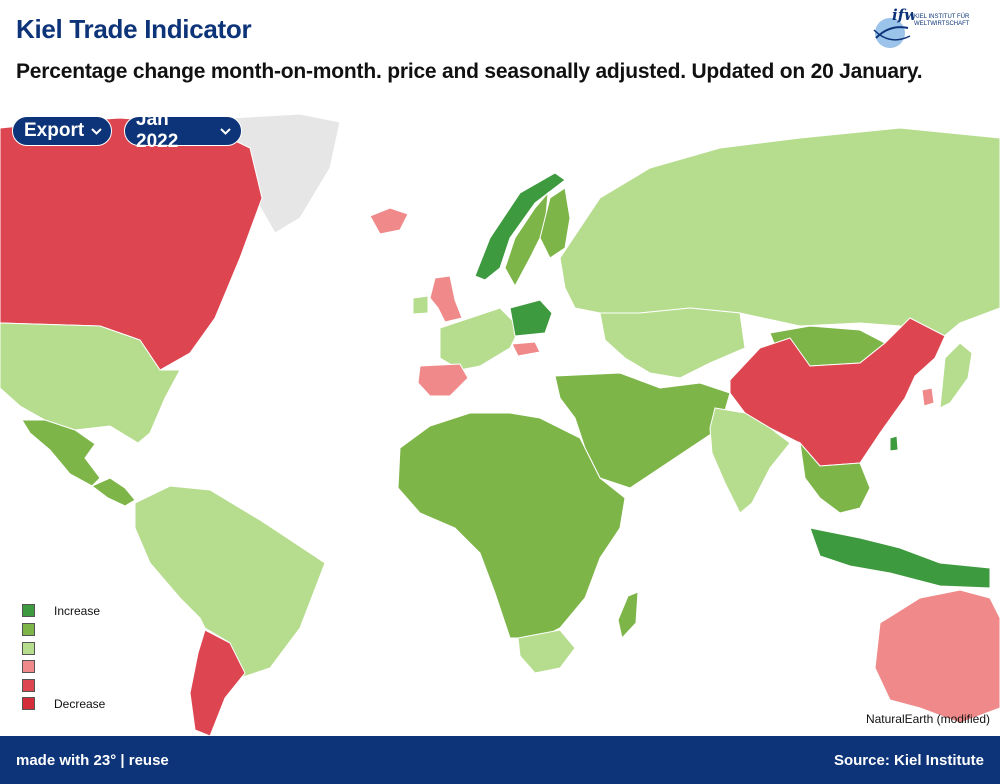 The width and height of the screenshot is (1000, 784). What do you see at coordinates (894, 443) in the screenshot?
I see `region-taiwan` at bounding box center [894, 443].